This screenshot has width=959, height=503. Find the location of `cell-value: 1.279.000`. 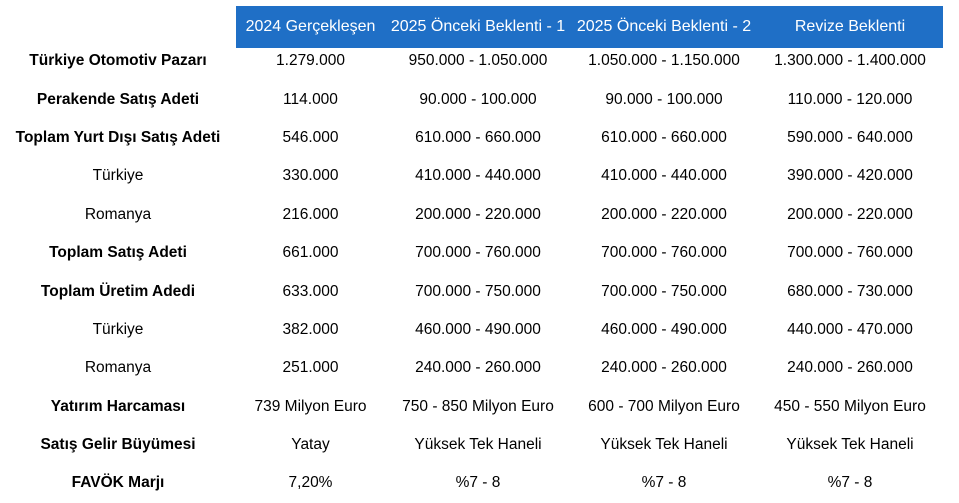

cell-value: 1.279.000 is located at coordinates (310, 61).